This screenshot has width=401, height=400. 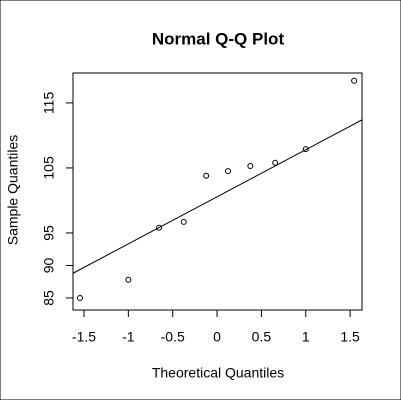 What do you see at coordinates (217, 337) in the screenshot?
I see `x-tick-label: 0` at bounding box center [217, 337].